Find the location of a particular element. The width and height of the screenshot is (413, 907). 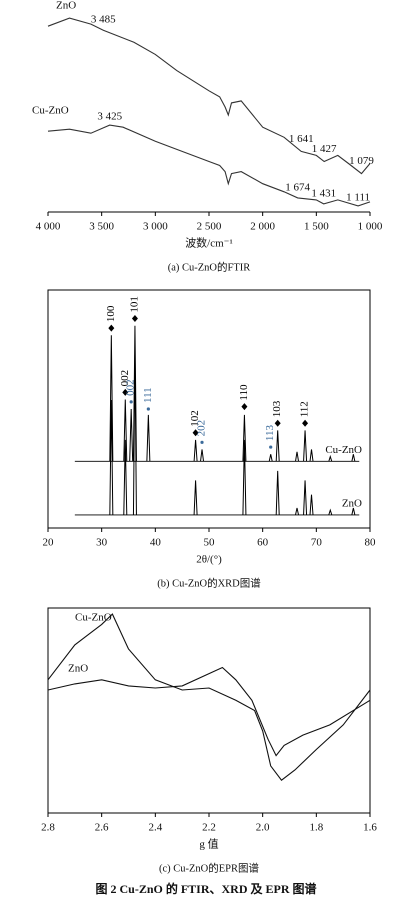

peak-label: 1 427 is located at coordinates (324, 149).